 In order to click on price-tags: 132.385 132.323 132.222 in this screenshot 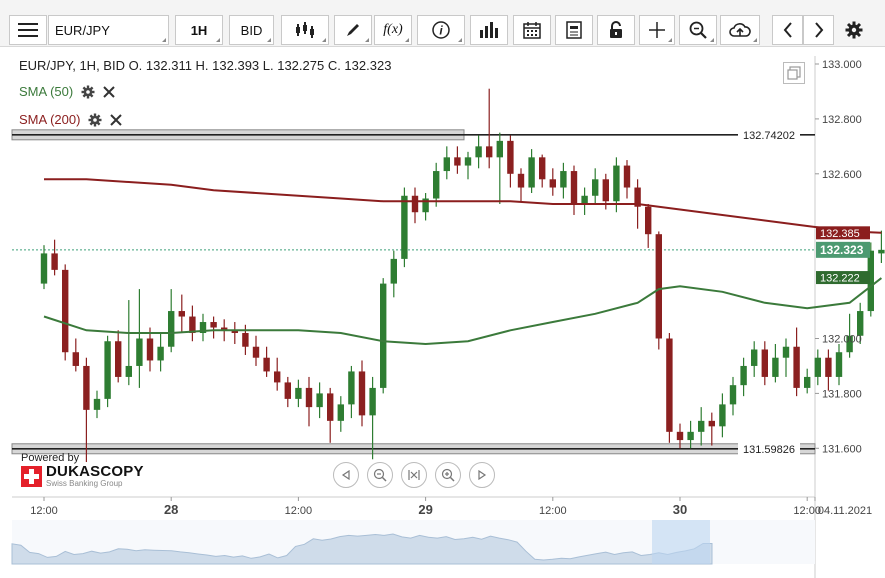, I will do `click(843, 255)`.